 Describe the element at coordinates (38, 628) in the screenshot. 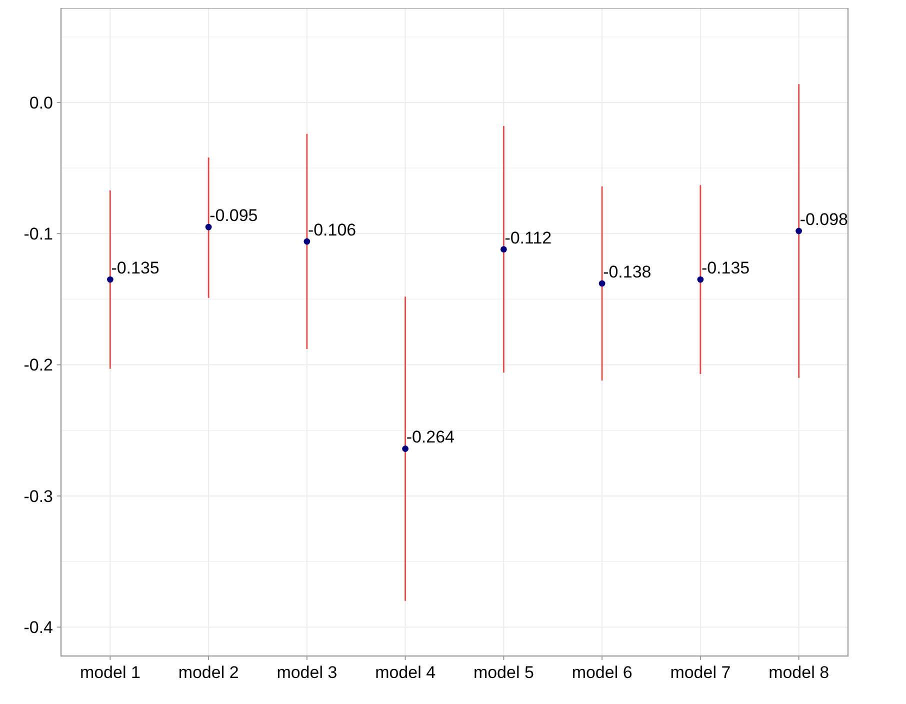

I see `y-tick-label: -0.4` at that location.